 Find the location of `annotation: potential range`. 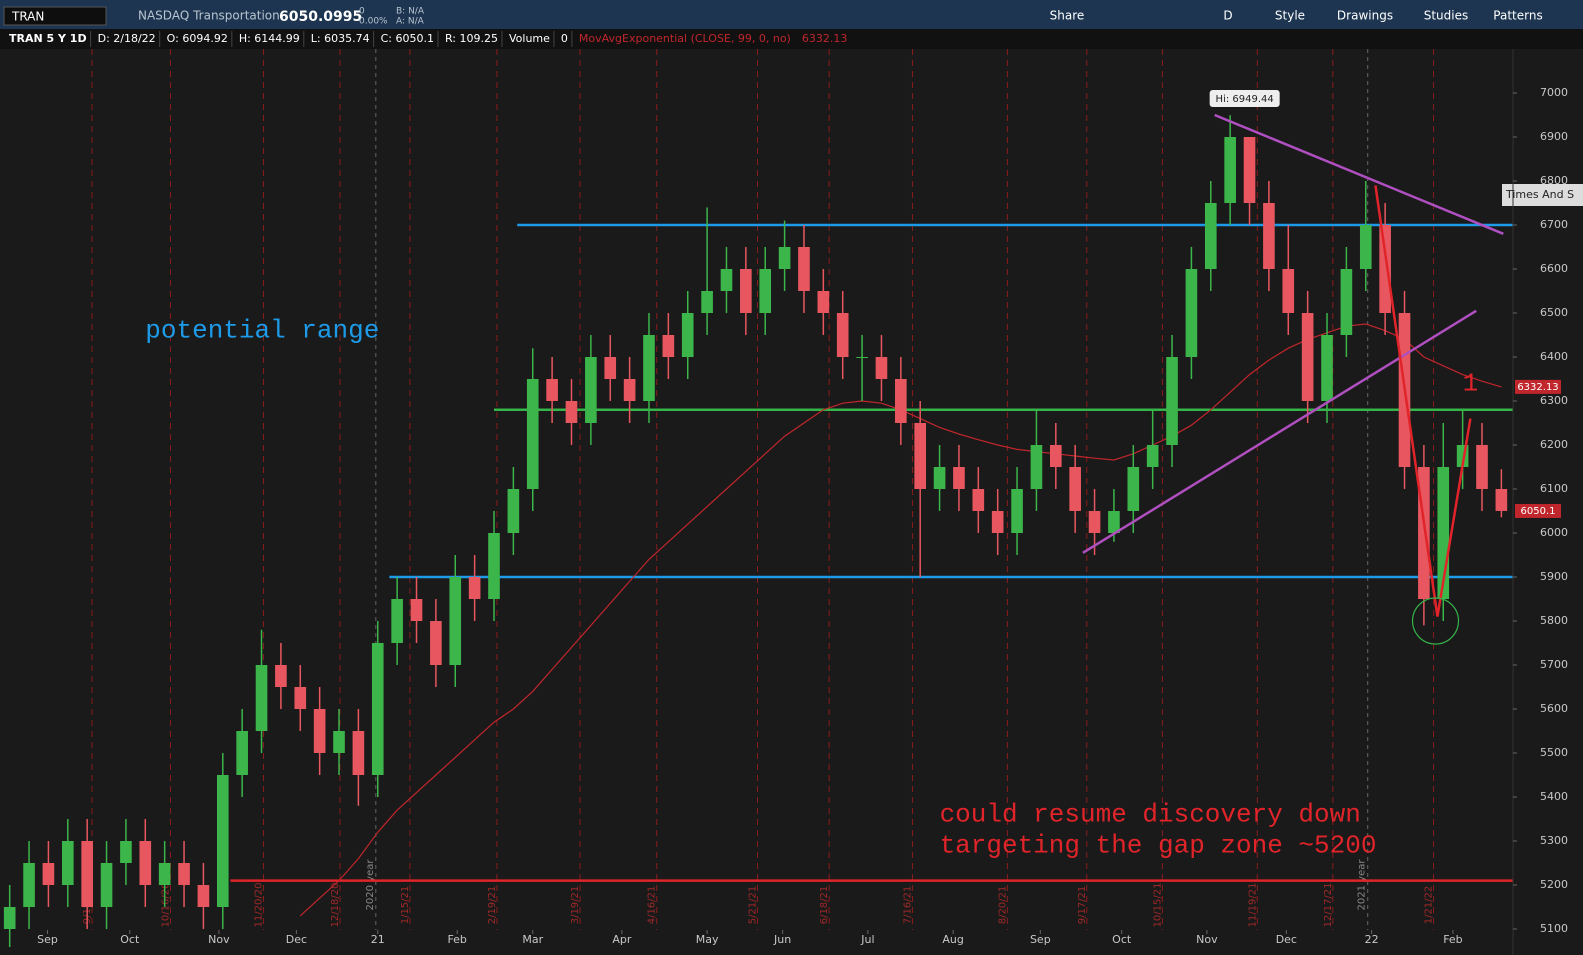

annotation: potential range is located at coordinates (262, 330).